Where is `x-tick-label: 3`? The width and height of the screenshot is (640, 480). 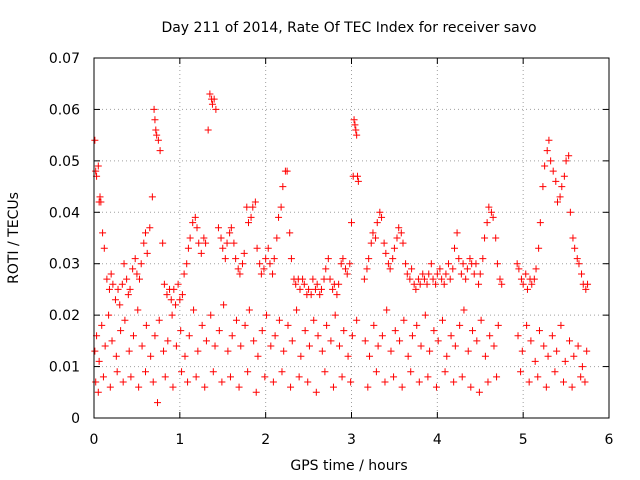
x-tick-label: 3 is located at coordinates (351, 440).